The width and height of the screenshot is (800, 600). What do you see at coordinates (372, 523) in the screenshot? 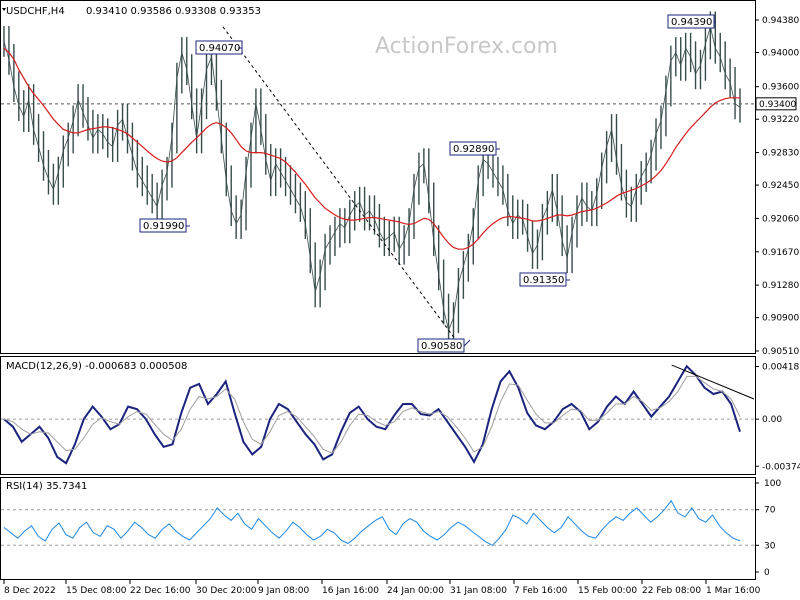
I see `rsi-line` at bounding box center [372, 523].